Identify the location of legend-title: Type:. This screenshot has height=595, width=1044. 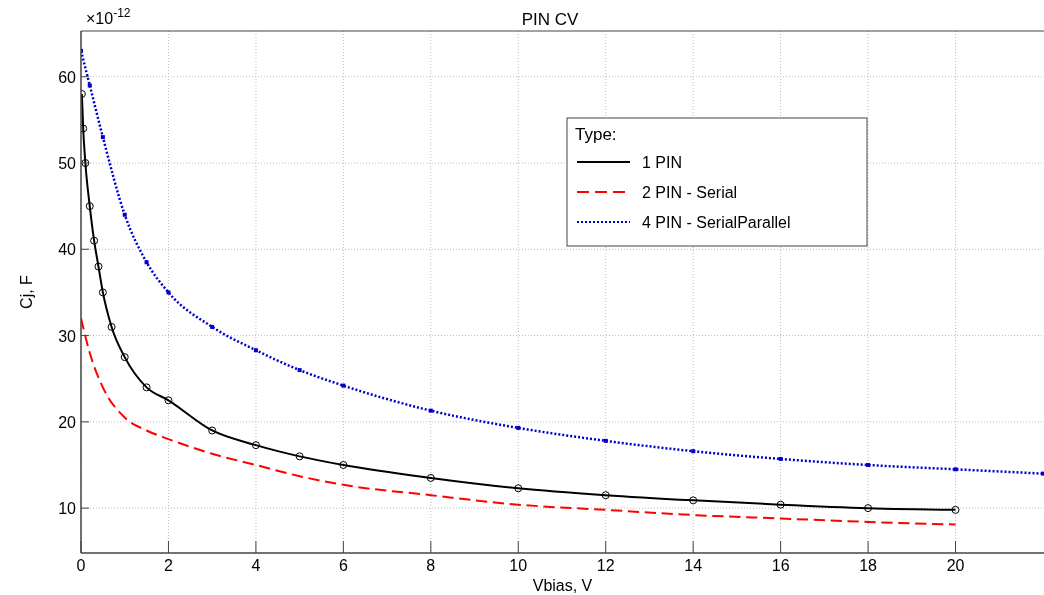
(596, 134).